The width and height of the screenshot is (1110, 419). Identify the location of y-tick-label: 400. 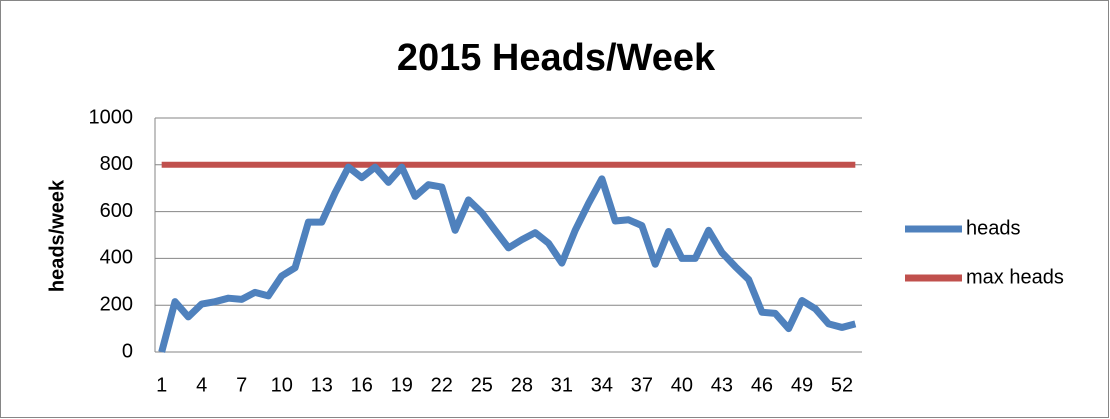
(116, 258).